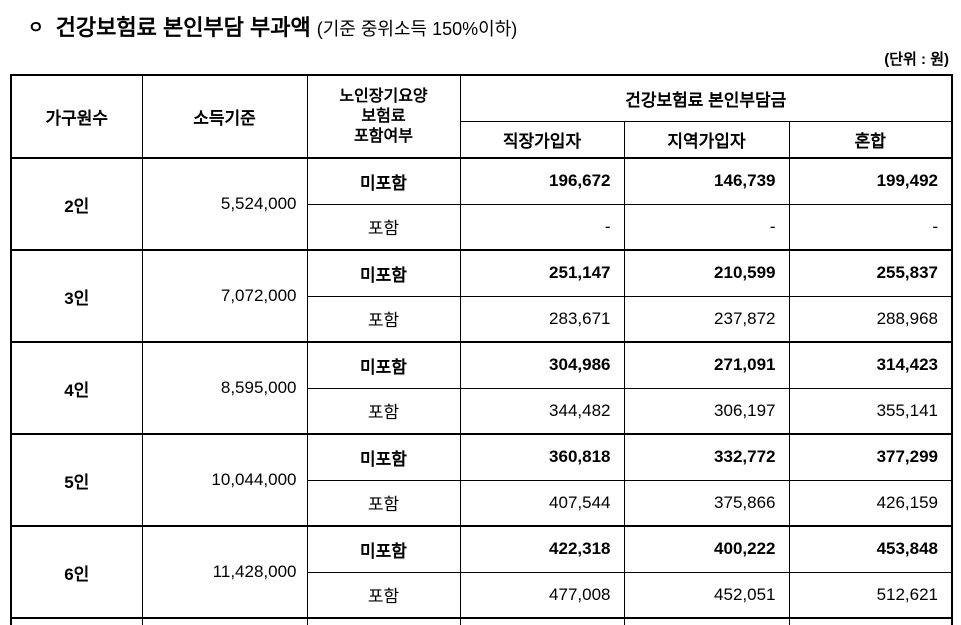 The image size is (961, 625). I want to click on header-workplace-subscriber: 직장가입자, so click(542, 139).